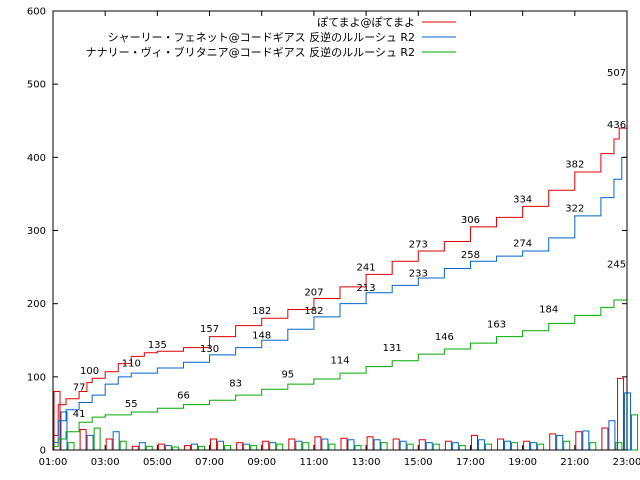 This screenshot has height=480, width=640. What do you see at coordinates (392, 348) in the screenshot?
I see `data-label-2-6: 131` at bounding box center [392, 348].